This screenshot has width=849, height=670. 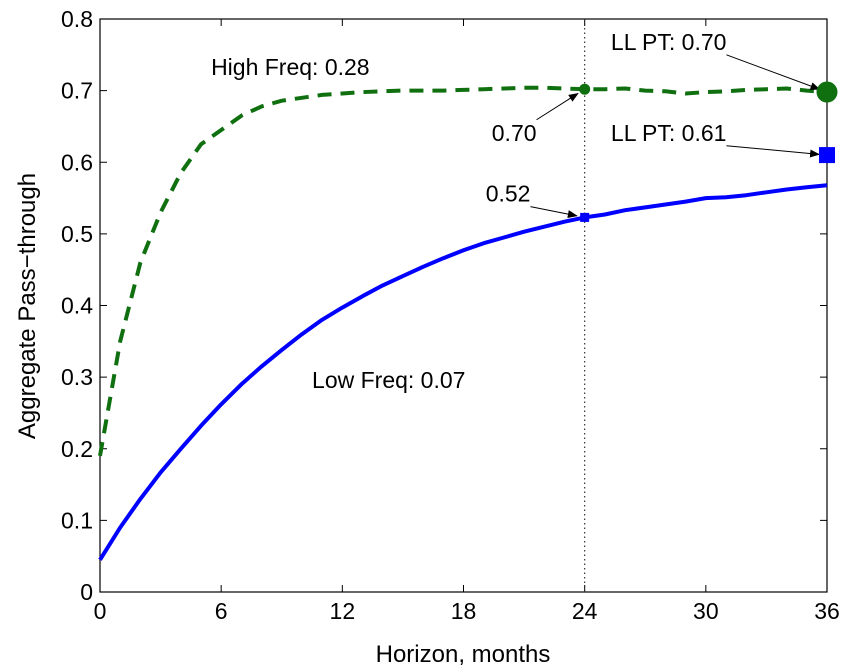 I want to click on annotation-label: Low Freq: 0.07, so click(x=388, y=380).